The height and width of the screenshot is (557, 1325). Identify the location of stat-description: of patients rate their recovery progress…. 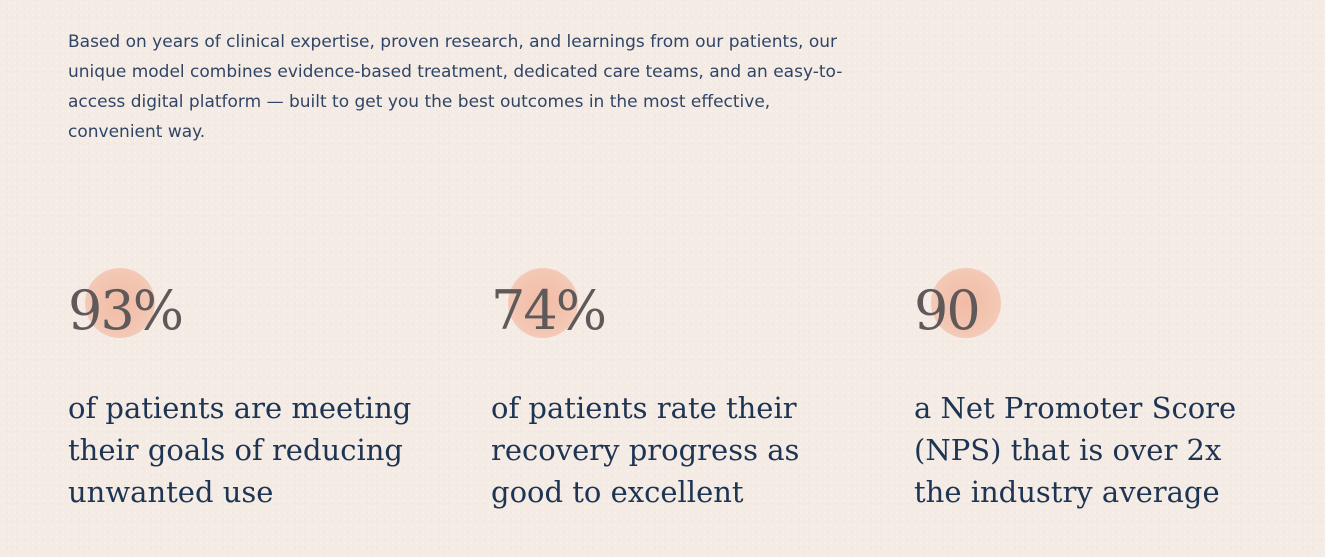
(645, 450).